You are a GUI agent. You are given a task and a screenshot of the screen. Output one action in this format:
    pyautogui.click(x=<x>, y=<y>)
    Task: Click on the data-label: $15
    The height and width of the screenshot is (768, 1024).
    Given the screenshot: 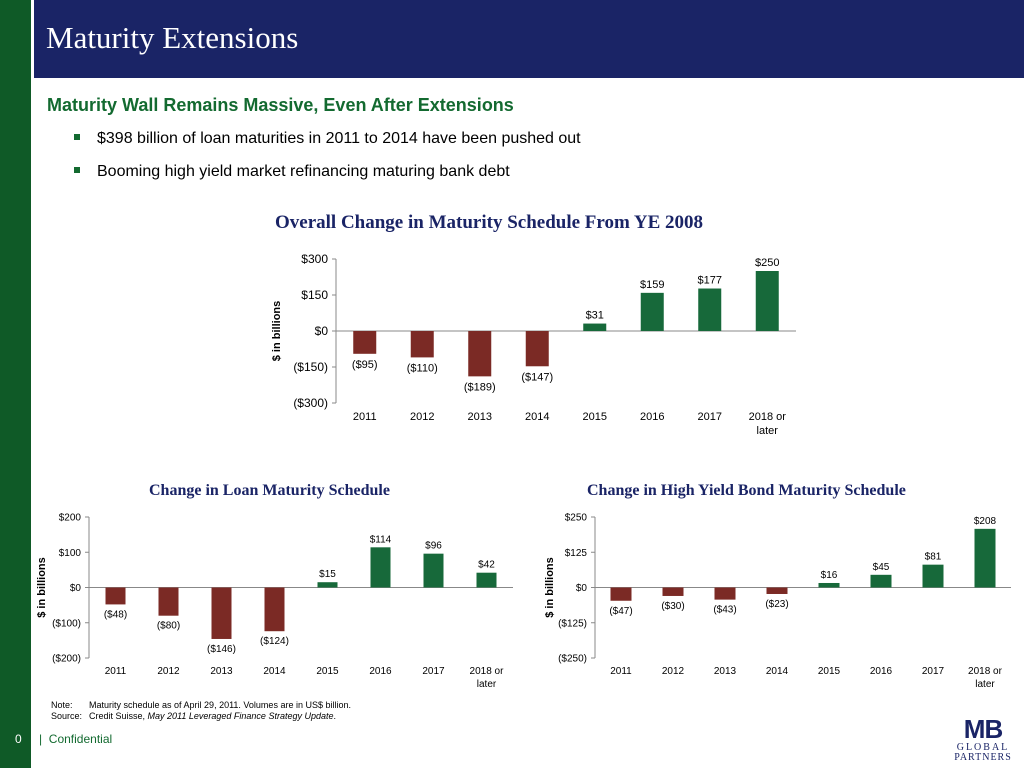 What is the action you would take?
    pyautogui.click(x=327, y=574)
    